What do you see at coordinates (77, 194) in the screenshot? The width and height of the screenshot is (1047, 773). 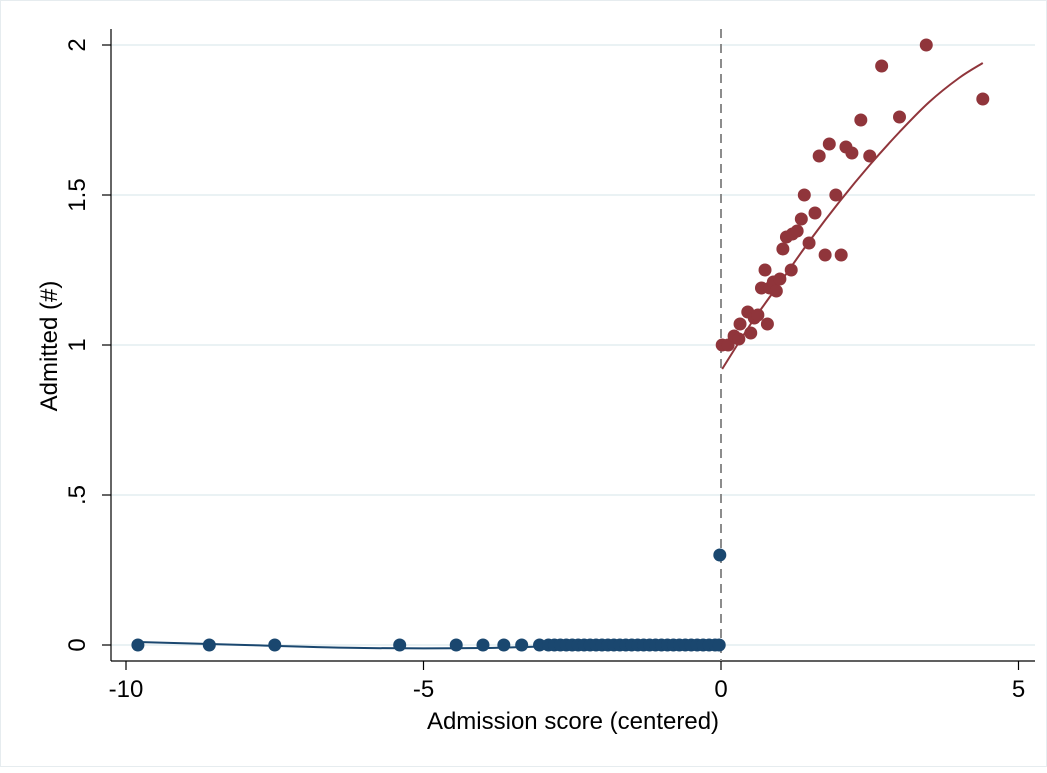 I see `y-tick-label: 1.5` at bounding box center [77, 194].